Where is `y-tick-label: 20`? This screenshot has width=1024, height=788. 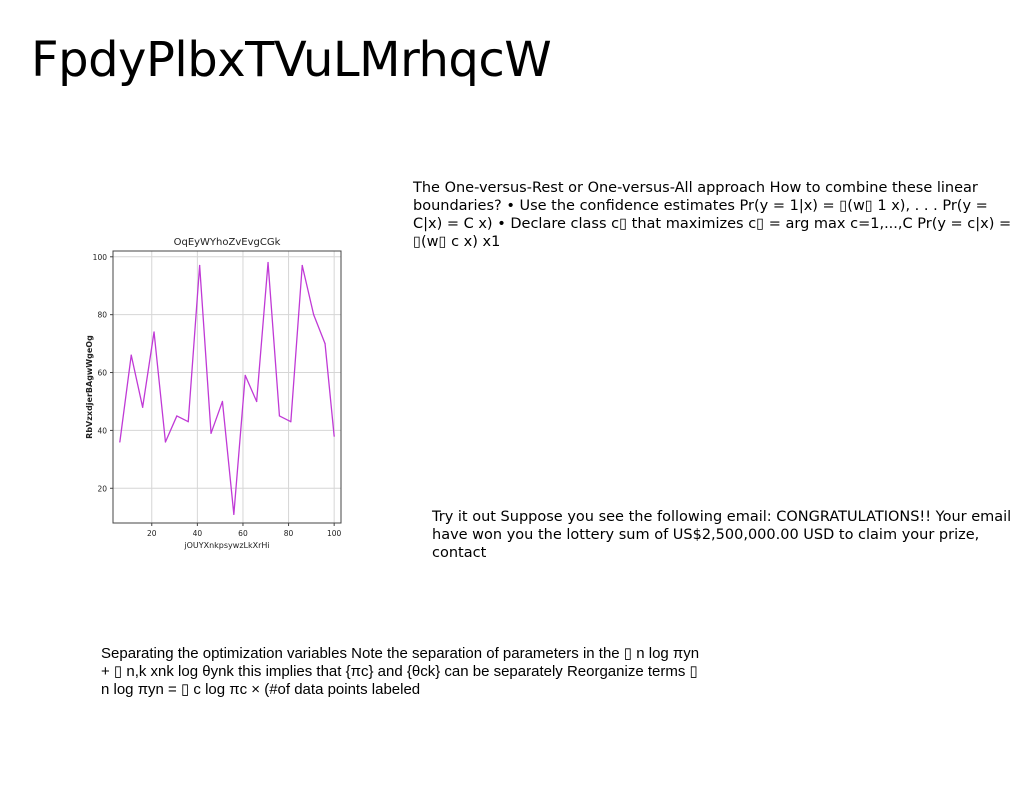 y-tick-label: 20 is located at coordinates (102, 488).